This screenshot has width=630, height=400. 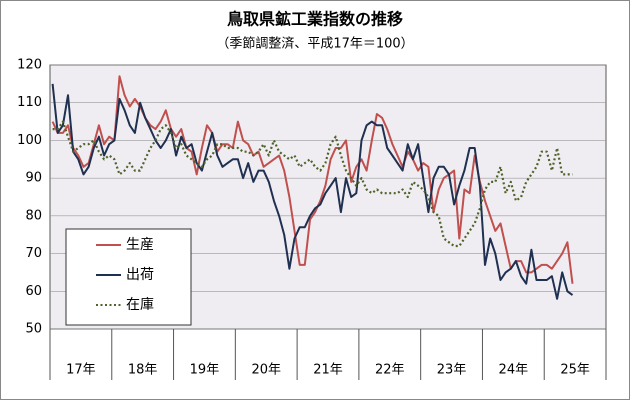 I want to click on chart-subtitle: （季節調整済、平成17年＝100）, so click(x=314, y=44).